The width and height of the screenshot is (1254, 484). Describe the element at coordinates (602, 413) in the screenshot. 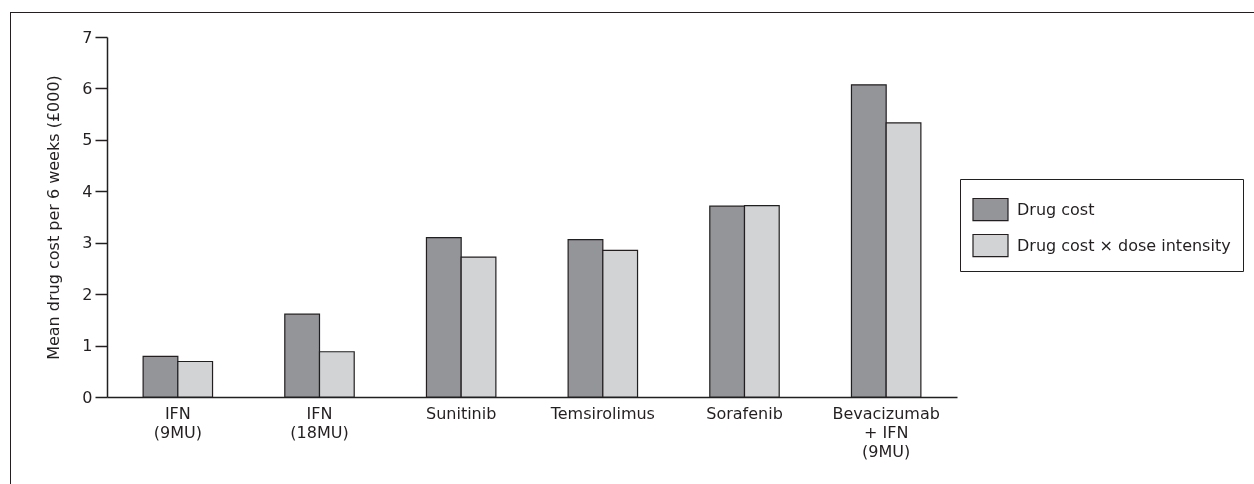

I see `x-tick-label: Temsirolimus` at that location.